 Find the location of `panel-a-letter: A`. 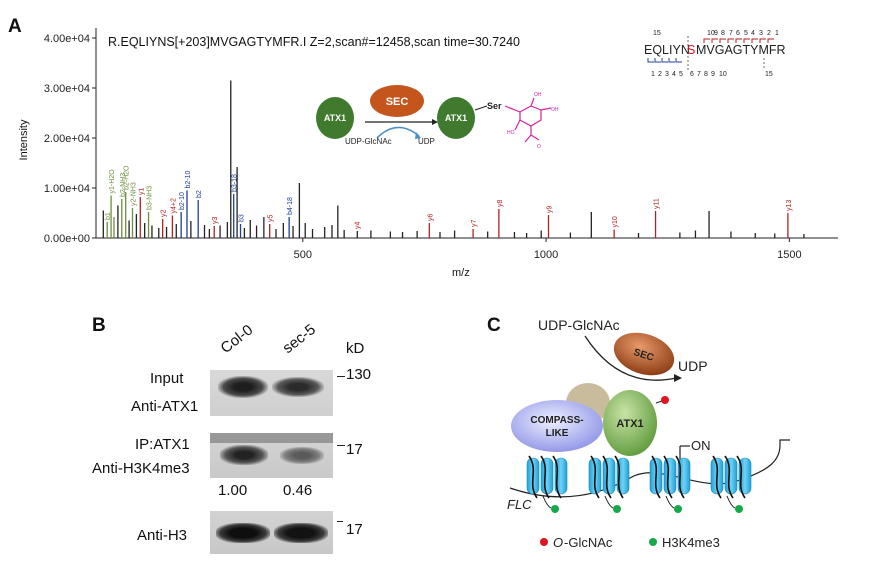

panel-a-letter: A is located at coordinates (15, 26).